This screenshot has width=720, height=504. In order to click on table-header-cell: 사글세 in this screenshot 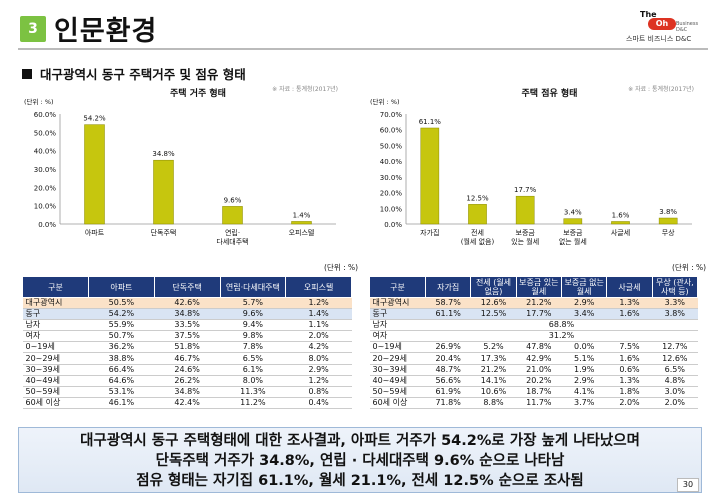, I will do `click(629, 287)`.